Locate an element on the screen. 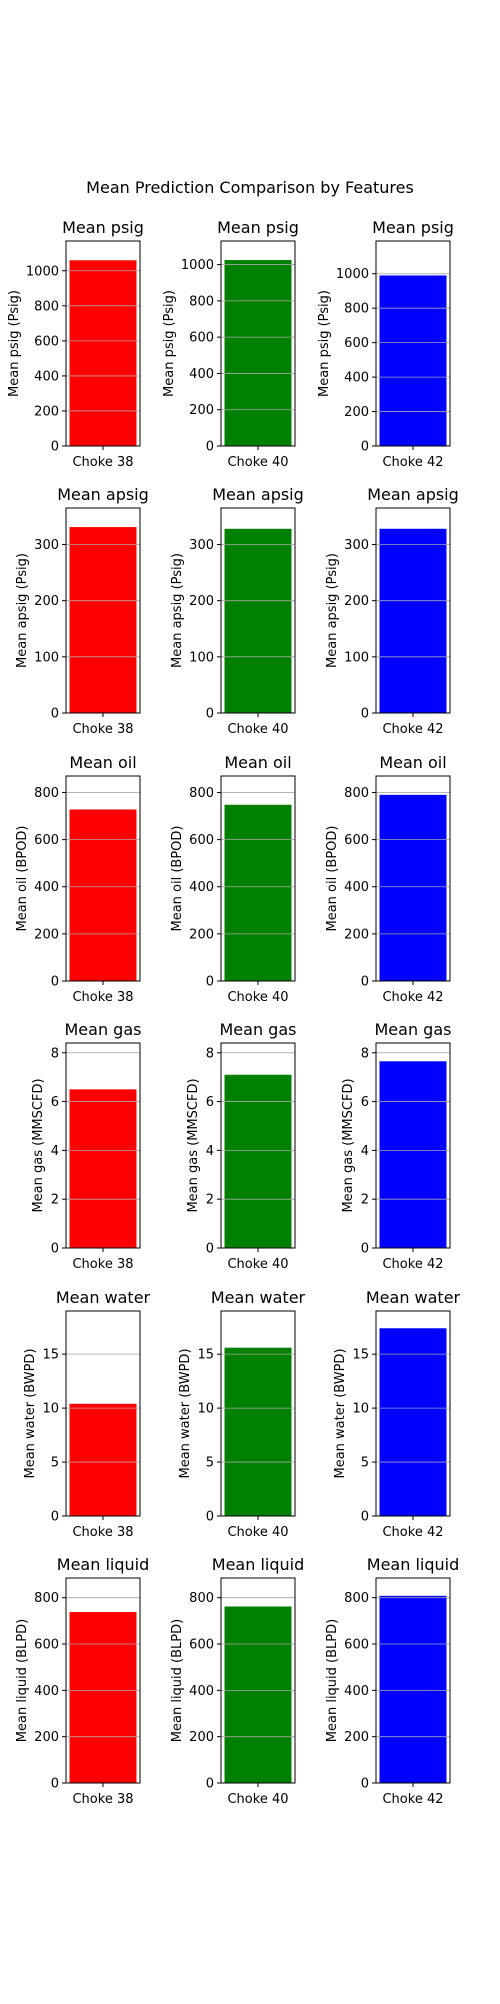 This screenshot has height=2004, width=500. y-axis-label: Mean oil (BPOD) is located at coordinates (177, 878).